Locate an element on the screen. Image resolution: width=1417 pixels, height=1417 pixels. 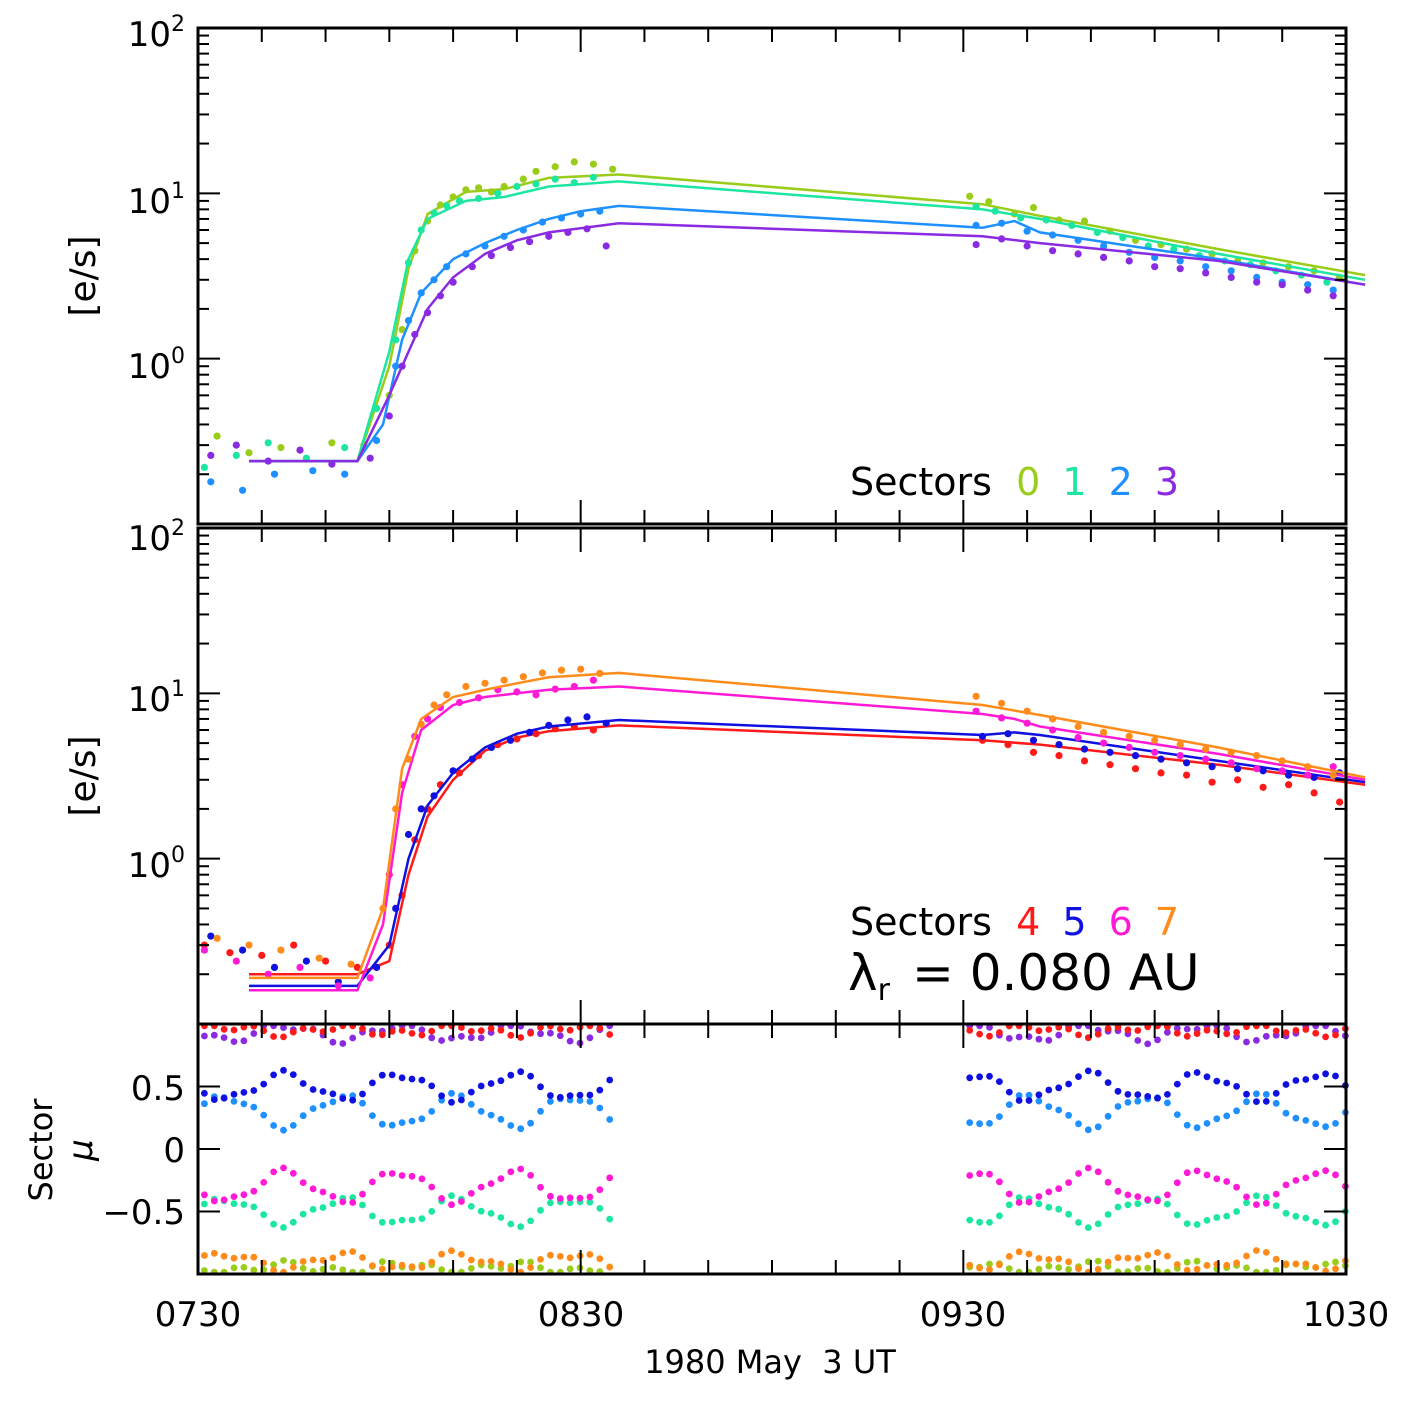
xtick-0730: 0730 is located at coordinates (198, 1315).